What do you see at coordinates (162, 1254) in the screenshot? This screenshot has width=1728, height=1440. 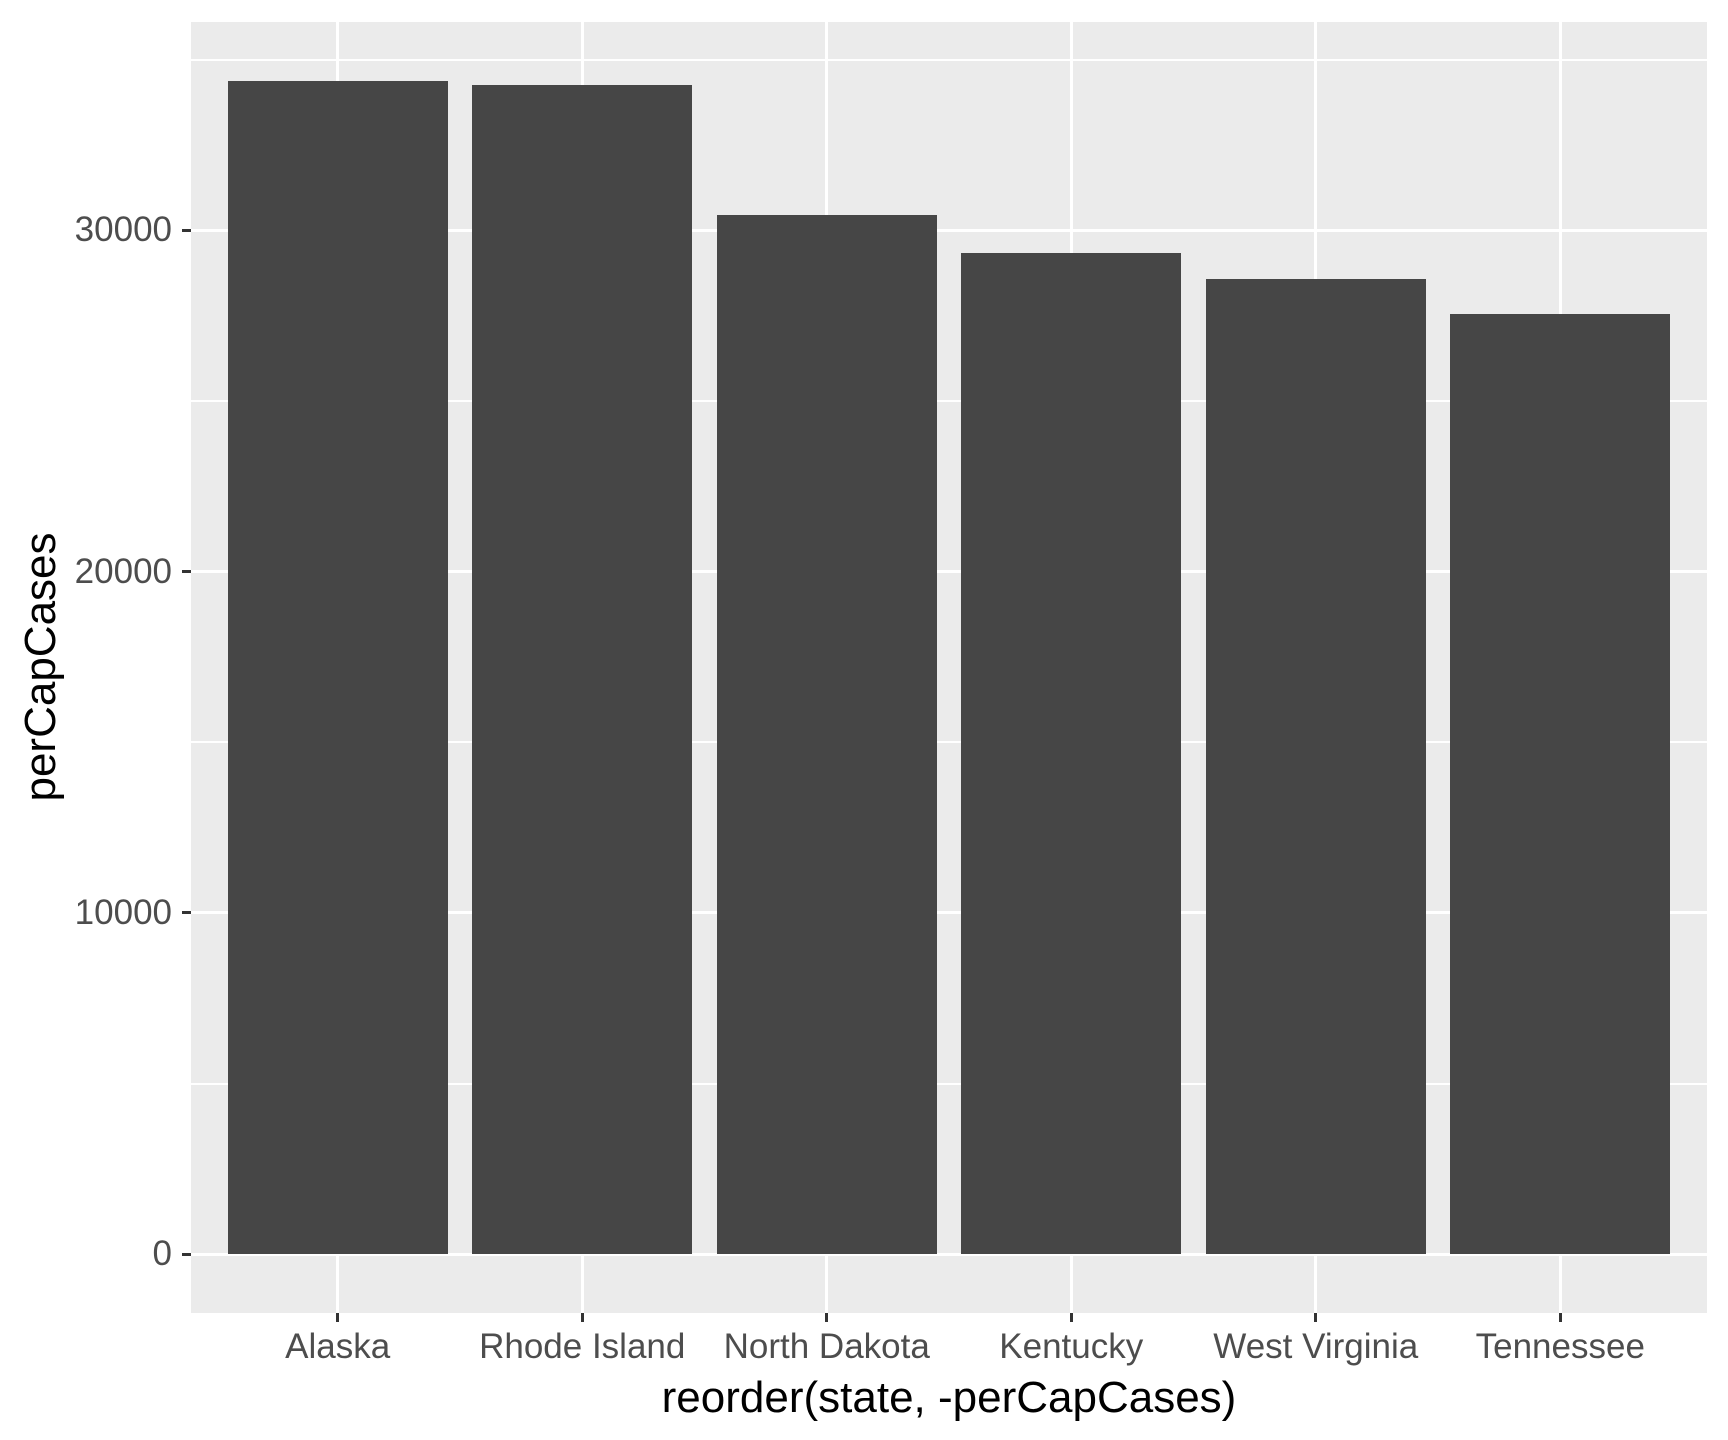 I see `y-tick-label-0: 0` at bounding box center [162, 1254].